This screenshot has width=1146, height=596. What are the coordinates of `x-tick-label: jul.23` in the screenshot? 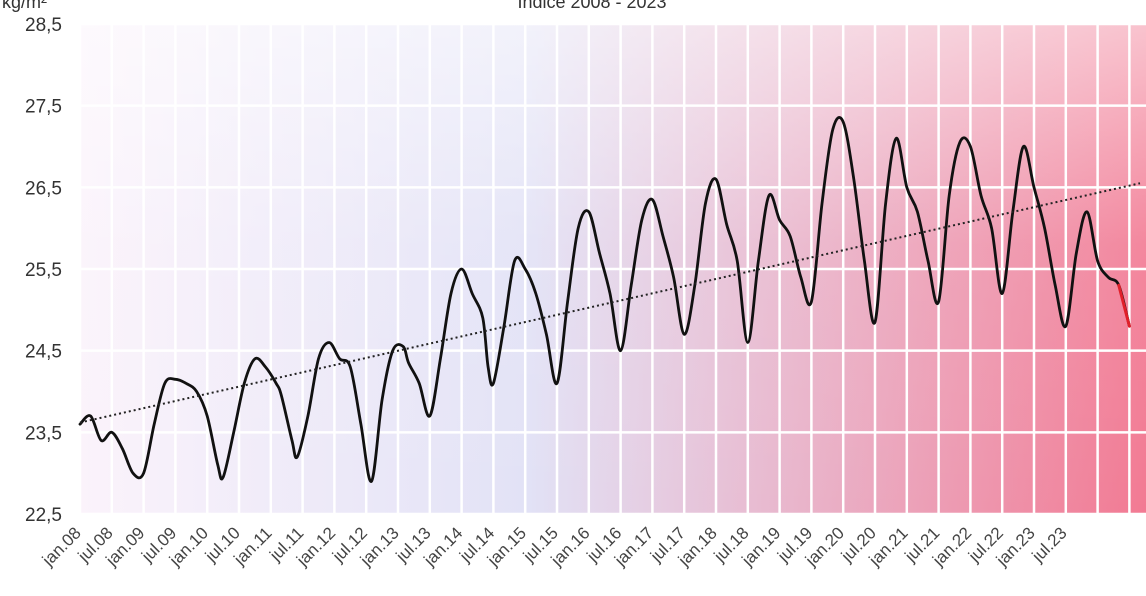 It's located at (1049, 544).